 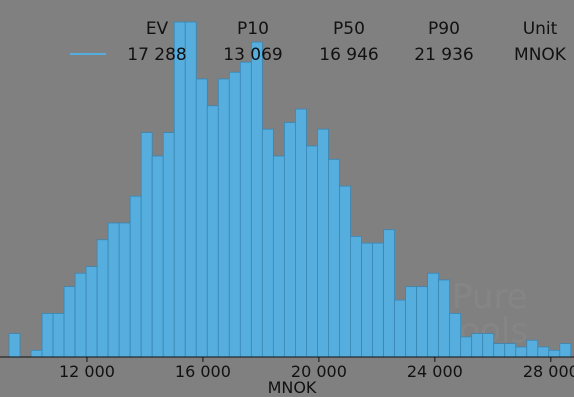 What do you see at coordinates (349, 29) in the screenshot?
I see `legend-header: P50` at bounding box center [349, 29].